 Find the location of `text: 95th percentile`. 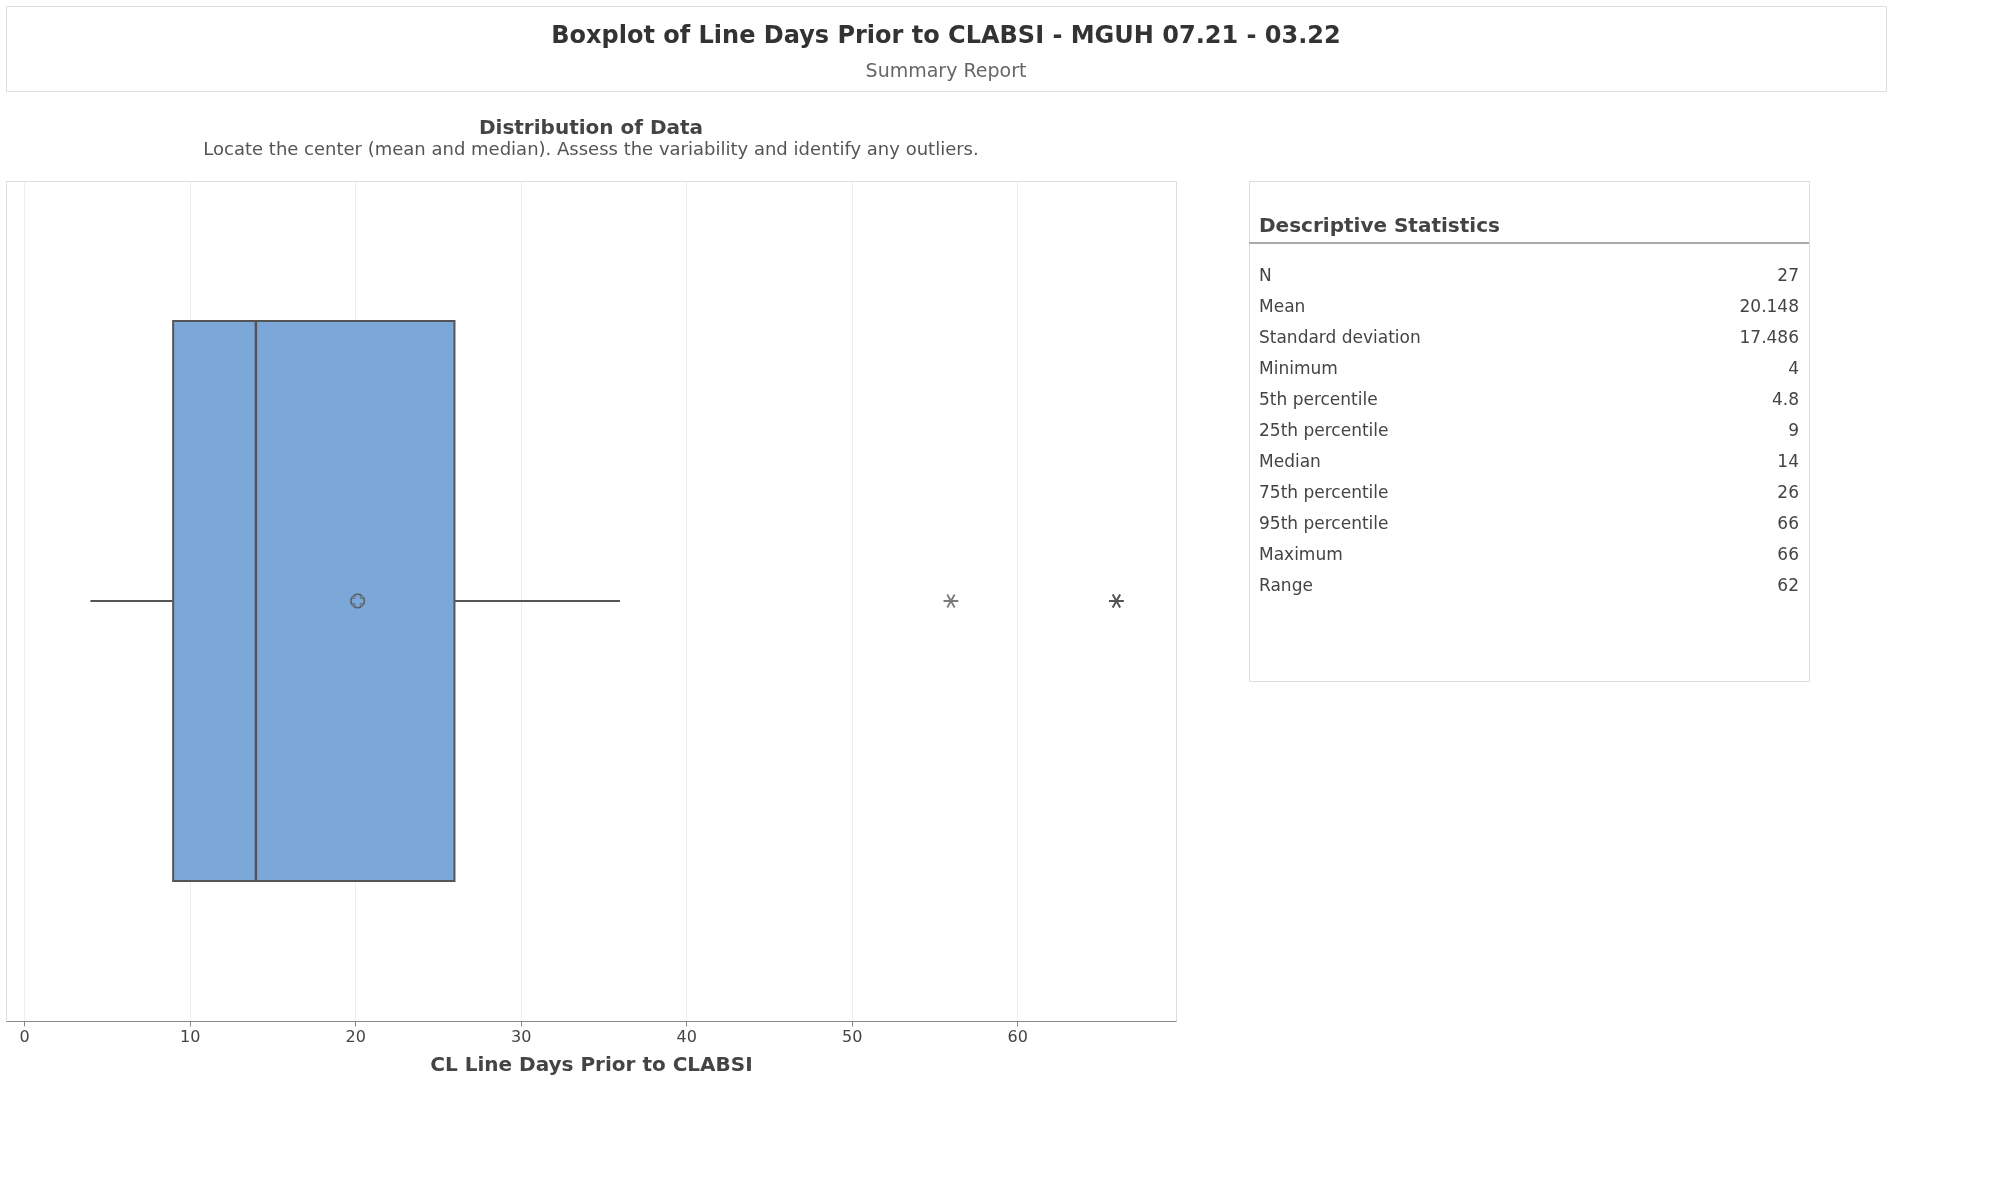

text: 95th percentile is located at coordinates (1324, 523).